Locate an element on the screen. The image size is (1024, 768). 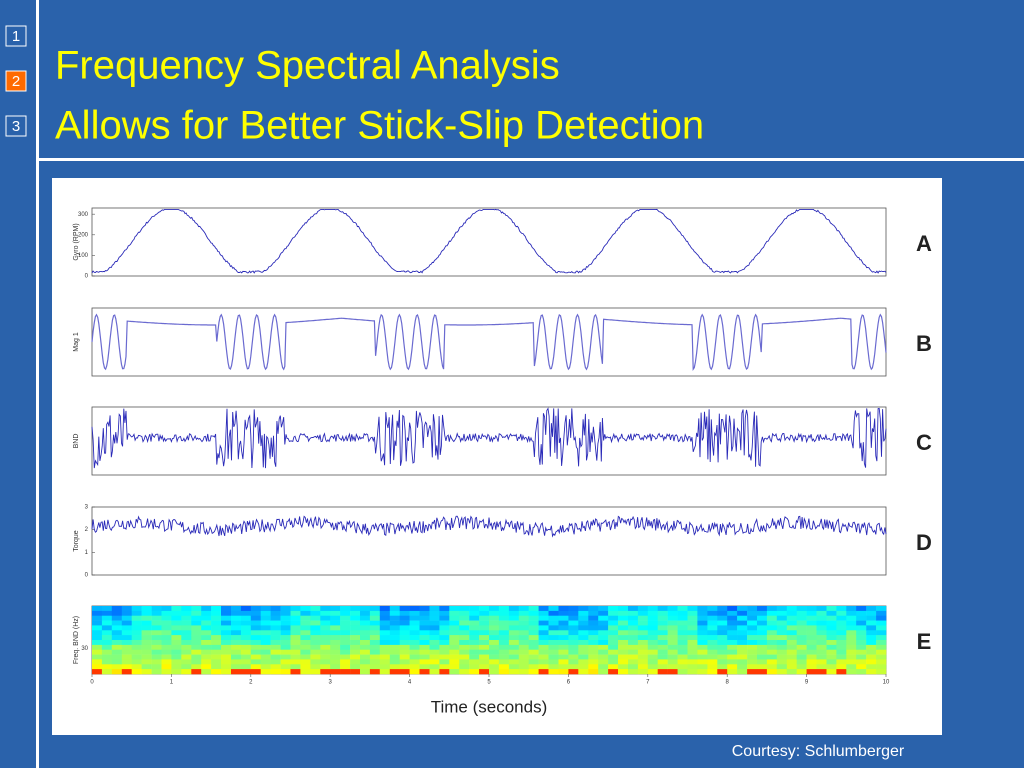
x-tick-label: 10 is located at coordinates (886, 683).